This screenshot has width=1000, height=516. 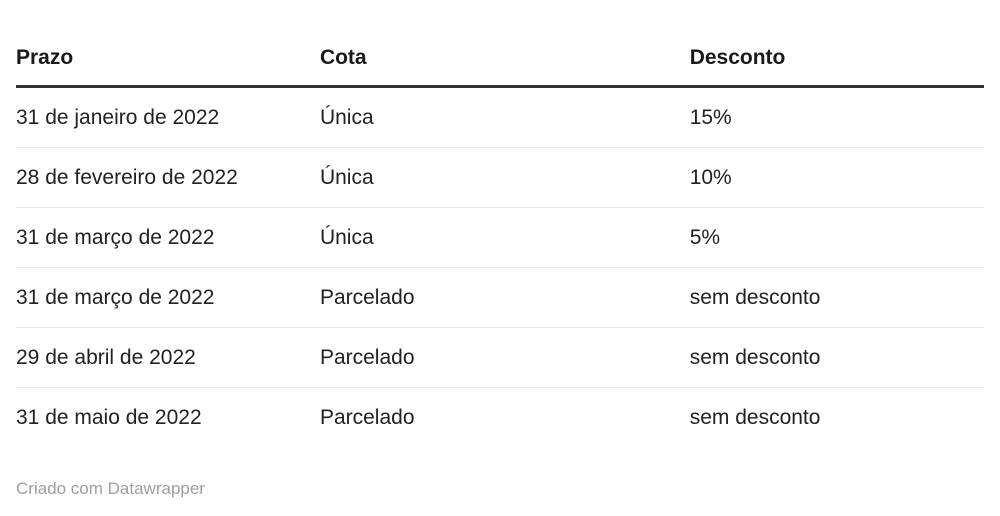 What do you see at coordinates (168, 177) in the screenshot?
I see `table-cell-prazo: 28 de fevereiro de 2022` at bounding box center [168, 177].